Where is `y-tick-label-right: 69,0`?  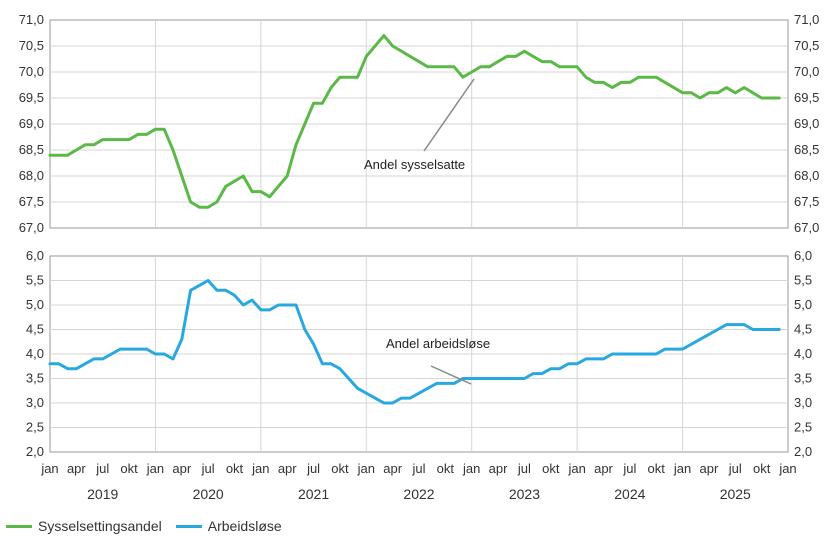 y-tick-label-right: 69,0 is located at coordinates (806, 123).